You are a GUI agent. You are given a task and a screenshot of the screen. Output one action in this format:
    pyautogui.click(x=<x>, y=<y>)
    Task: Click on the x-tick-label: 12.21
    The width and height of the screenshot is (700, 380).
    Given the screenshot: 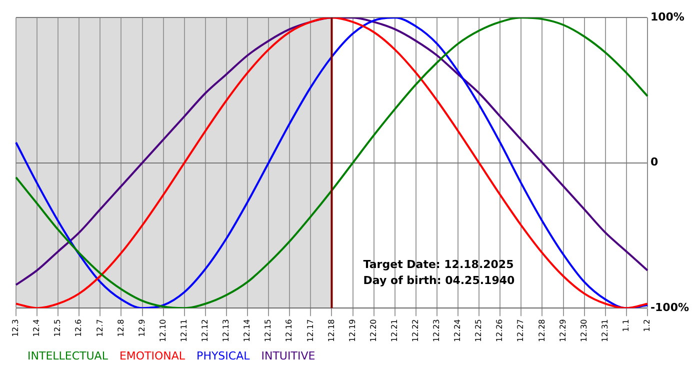 What is the action you would take?
    pyautogui.click(x=394, y=330)
    